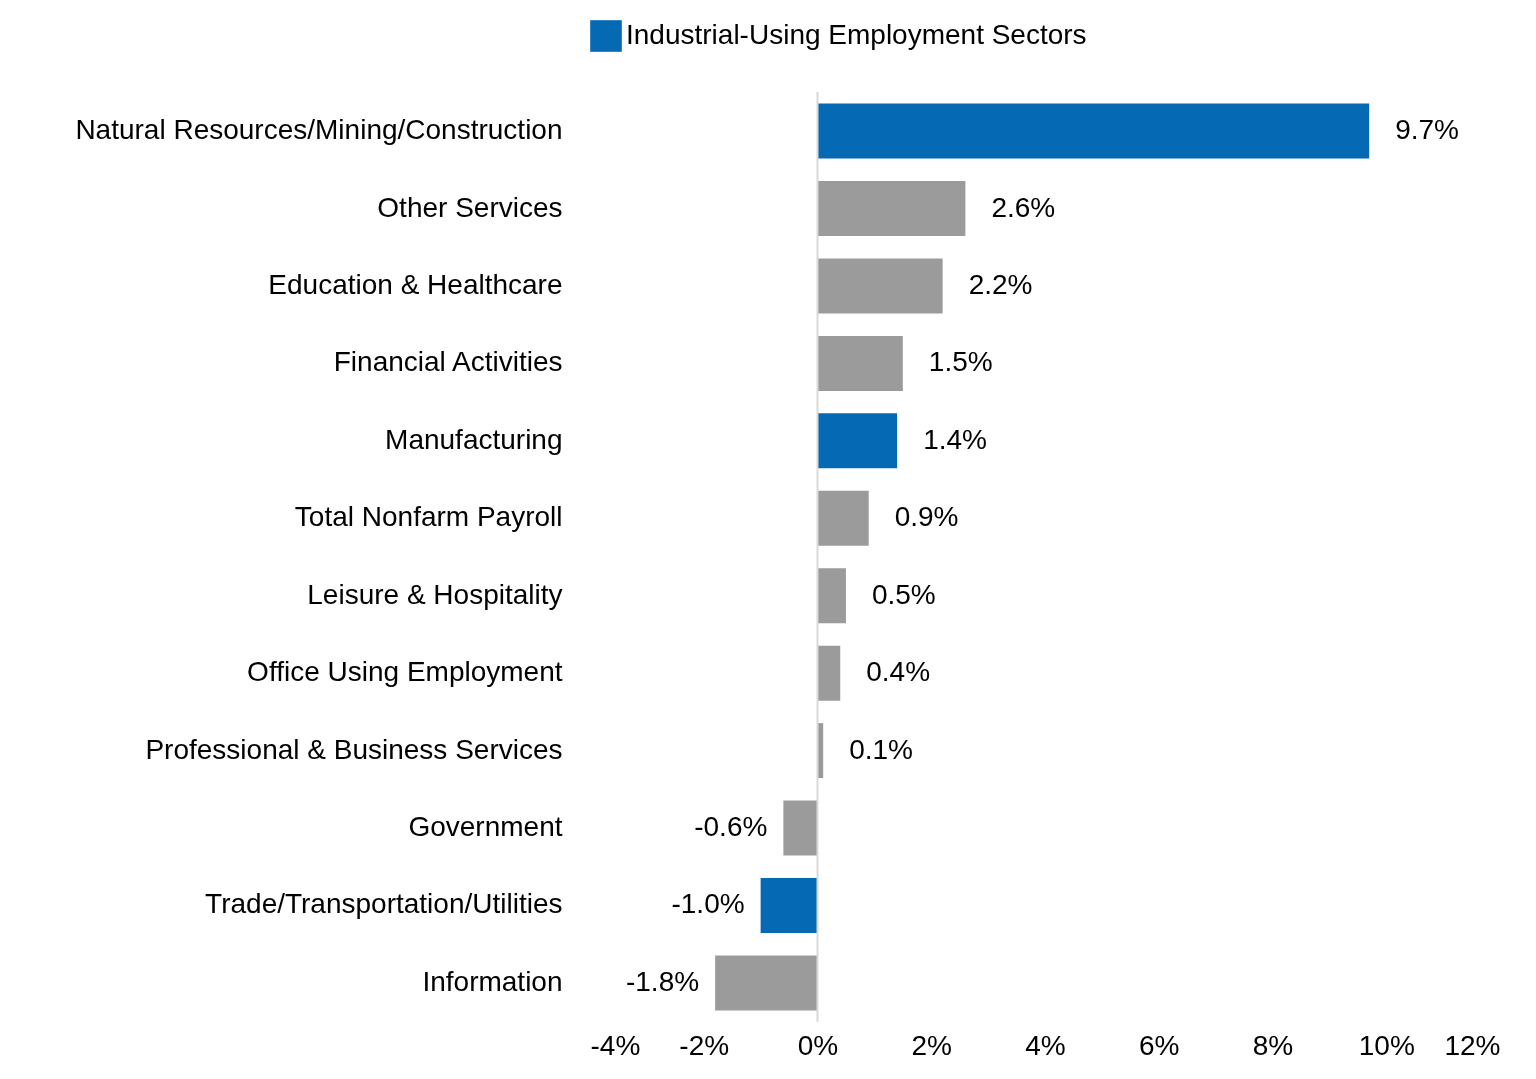 This screenshot has height=1079, width=1536. I want to click on y-tick-label: Trade/Transportation/Utilities, so click(384, 904).